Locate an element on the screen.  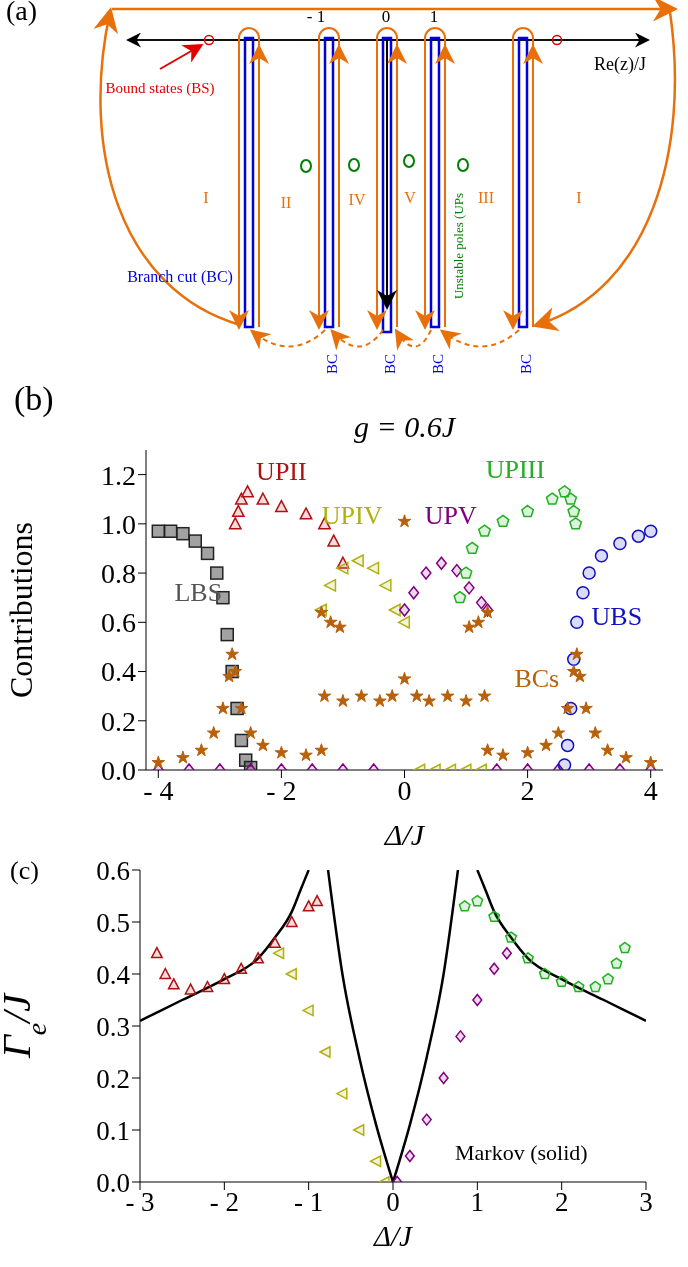
series-label: UPV is located at coordinates (450, 516).